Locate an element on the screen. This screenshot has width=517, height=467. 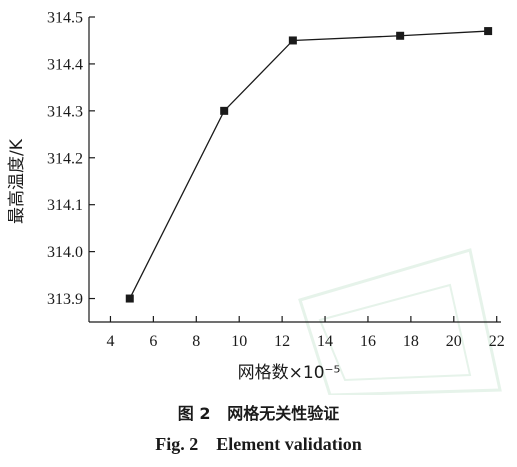
watermark-graphic is located at coordinates (400, 321).